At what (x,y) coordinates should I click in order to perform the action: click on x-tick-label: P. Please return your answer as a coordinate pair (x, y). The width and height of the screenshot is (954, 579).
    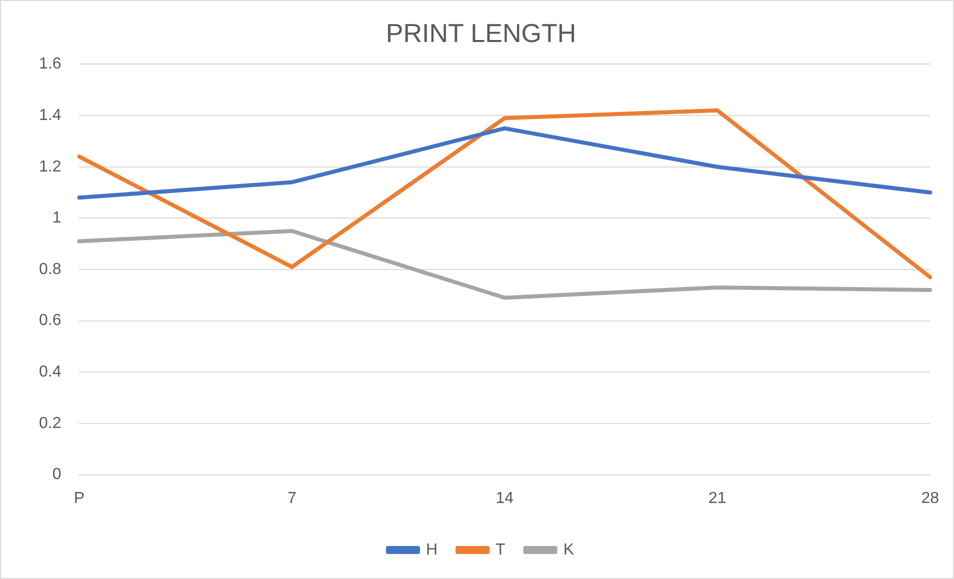
    Looking at the image, I should click on (79, 498).